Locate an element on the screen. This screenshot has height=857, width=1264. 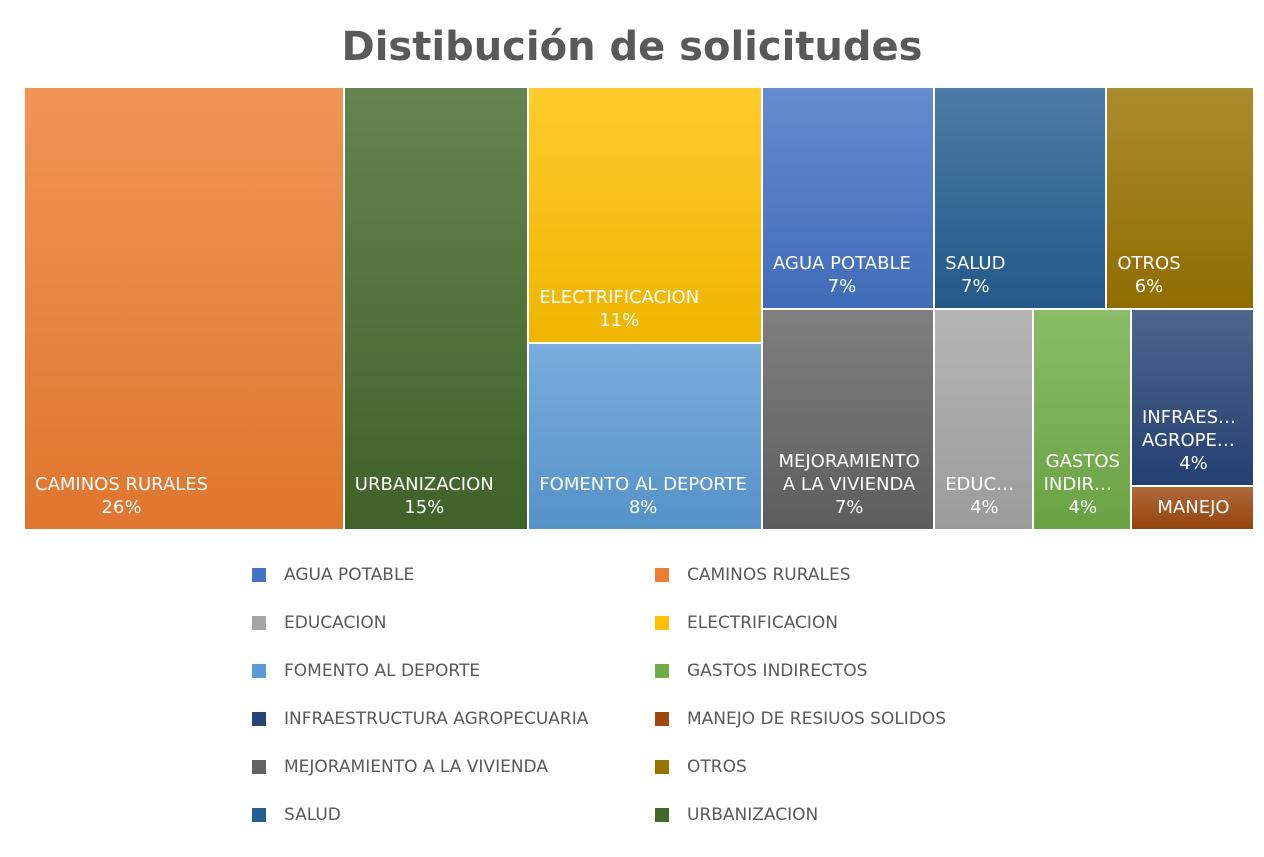
legend-label: EDUCACION is located at coordinates (335, 623).